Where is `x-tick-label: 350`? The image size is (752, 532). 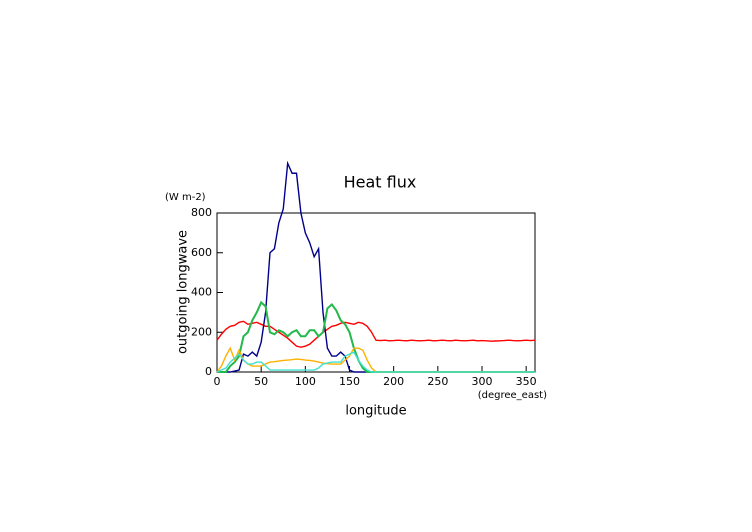
x-tick-label: 350 is located at coordinates (526, 381).